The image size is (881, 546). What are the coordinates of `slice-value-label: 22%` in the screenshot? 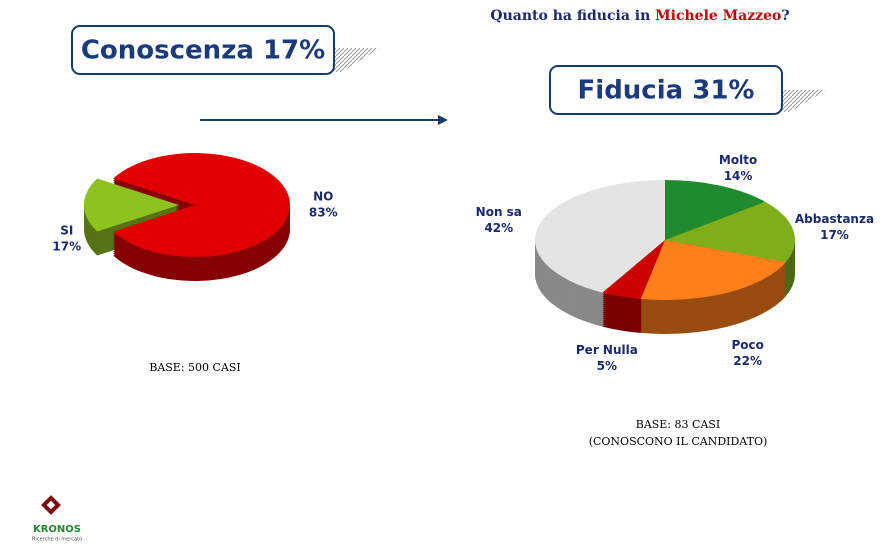 It's located at (747, 361).